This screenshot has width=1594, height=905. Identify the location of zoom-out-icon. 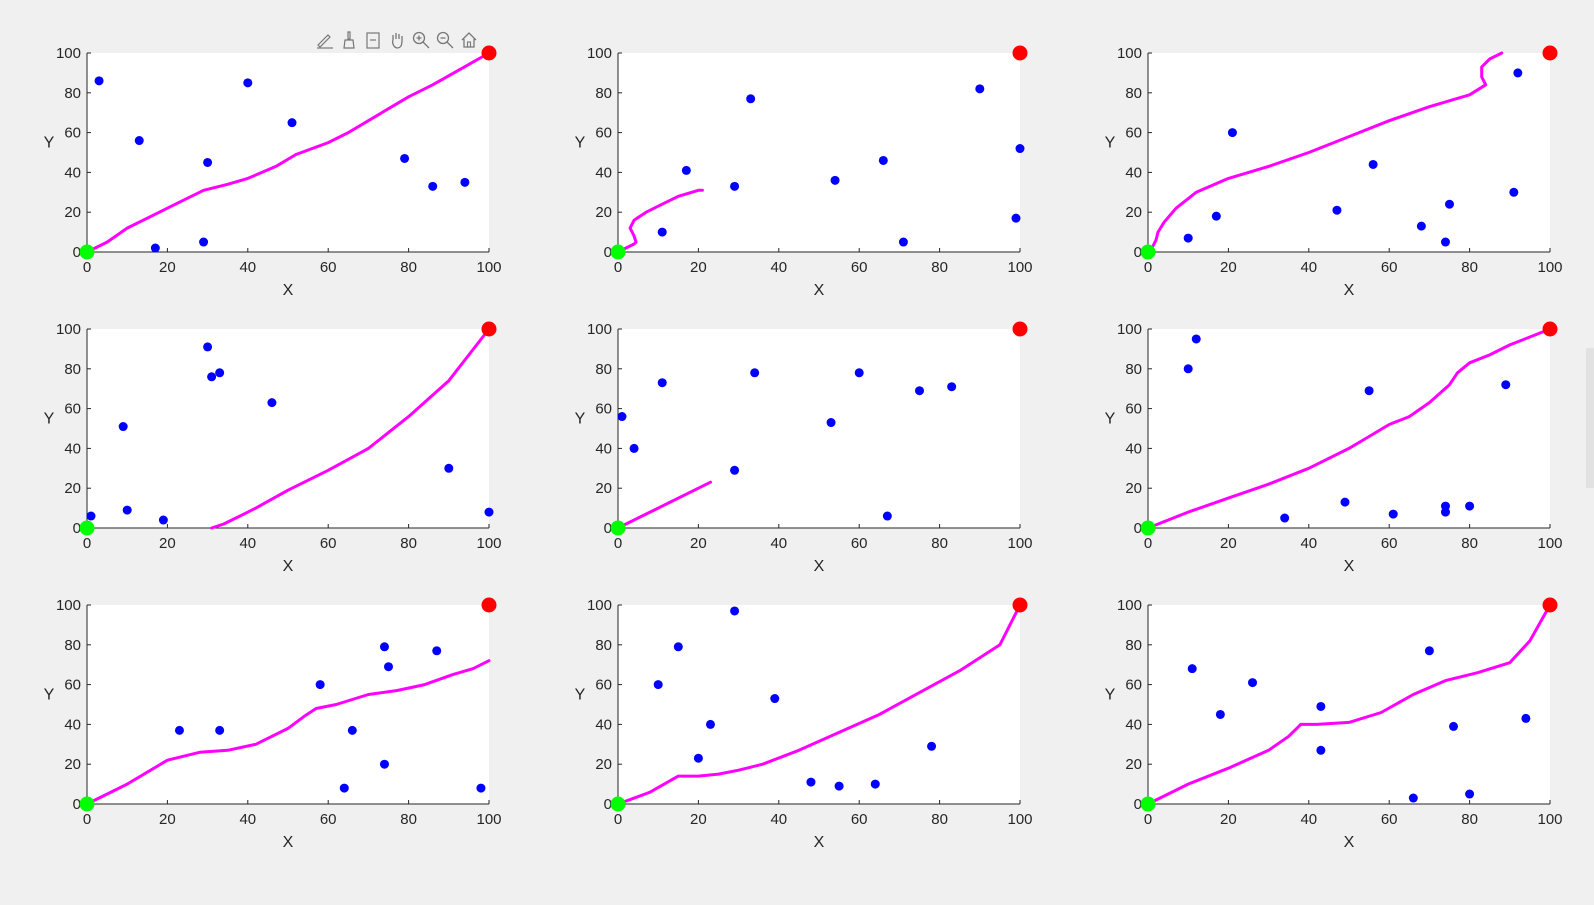
(445, 40).